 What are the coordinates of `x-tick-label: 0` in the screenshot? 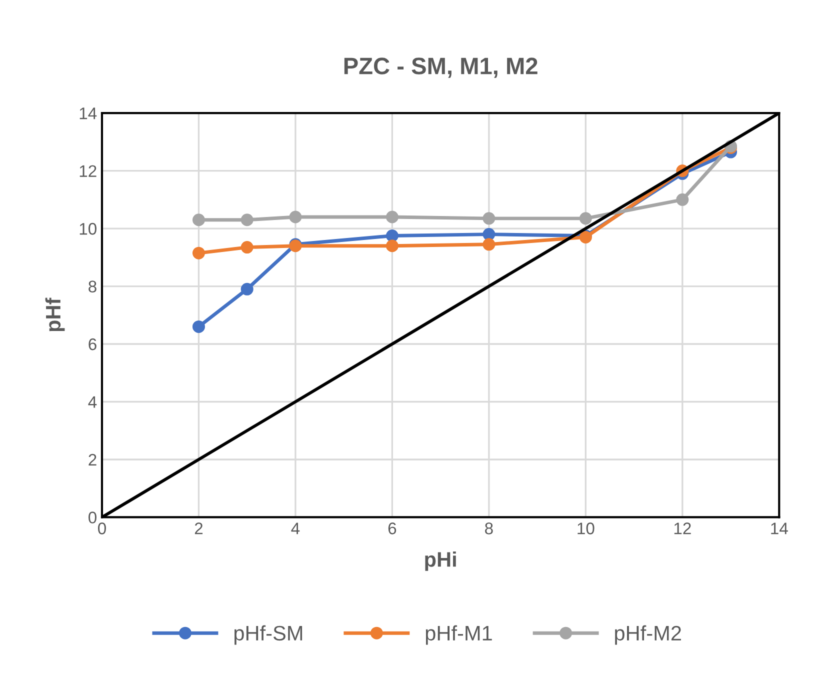 It's located at (102, 528).